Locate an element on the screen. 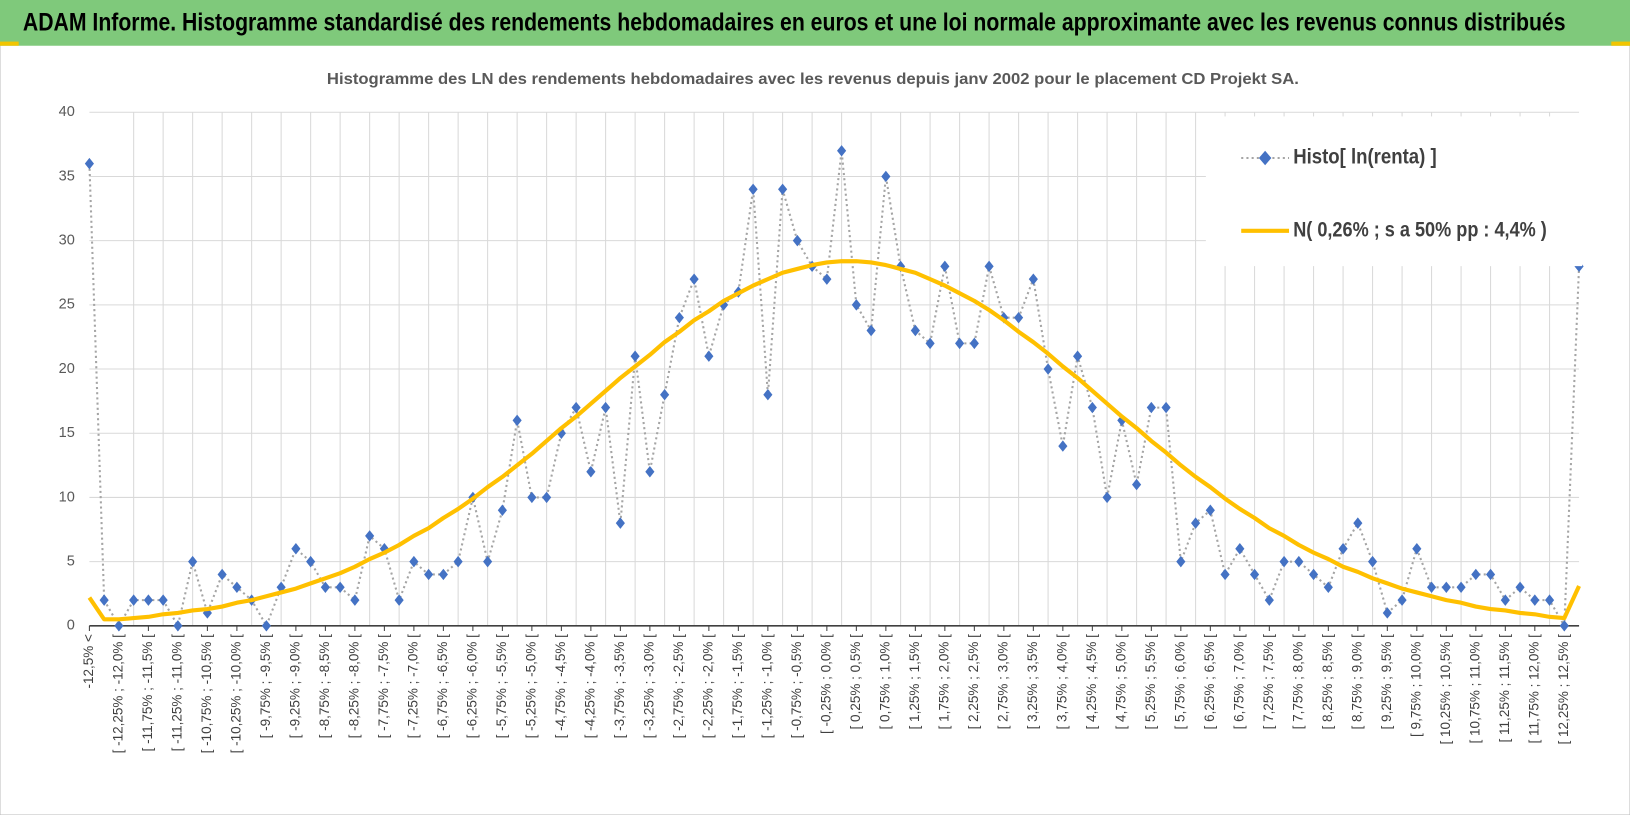  x-tick-label: [ -7,25% ; -7,0% [ is located at coordinates (412, 686).